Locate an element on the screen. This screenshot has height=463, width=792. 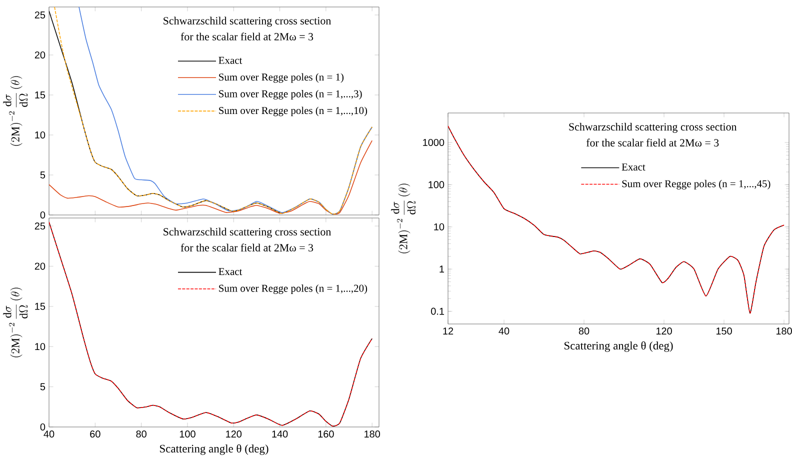
legend-label: Sum over Regge poles (n = 1,...,45) is located at coordinates (696, 185).